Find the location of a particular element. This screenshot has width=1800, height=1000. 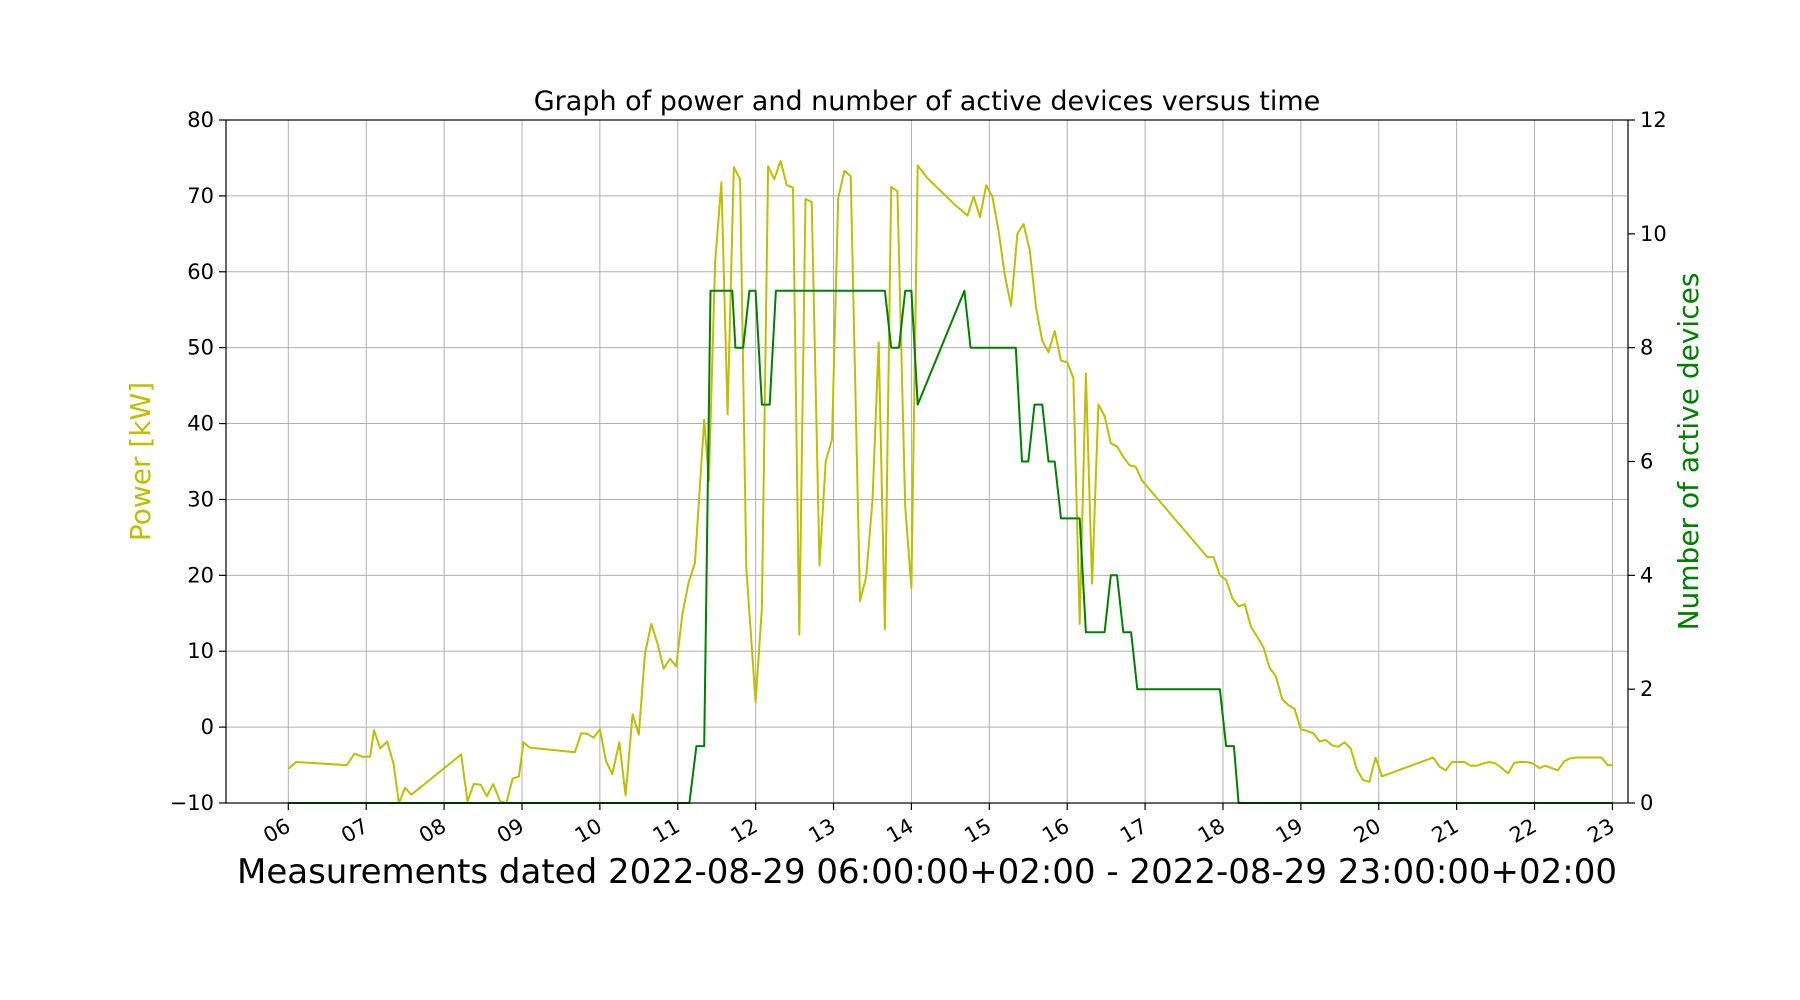

y-right-tick-label: 8 is located at coordinates (1646, 348).